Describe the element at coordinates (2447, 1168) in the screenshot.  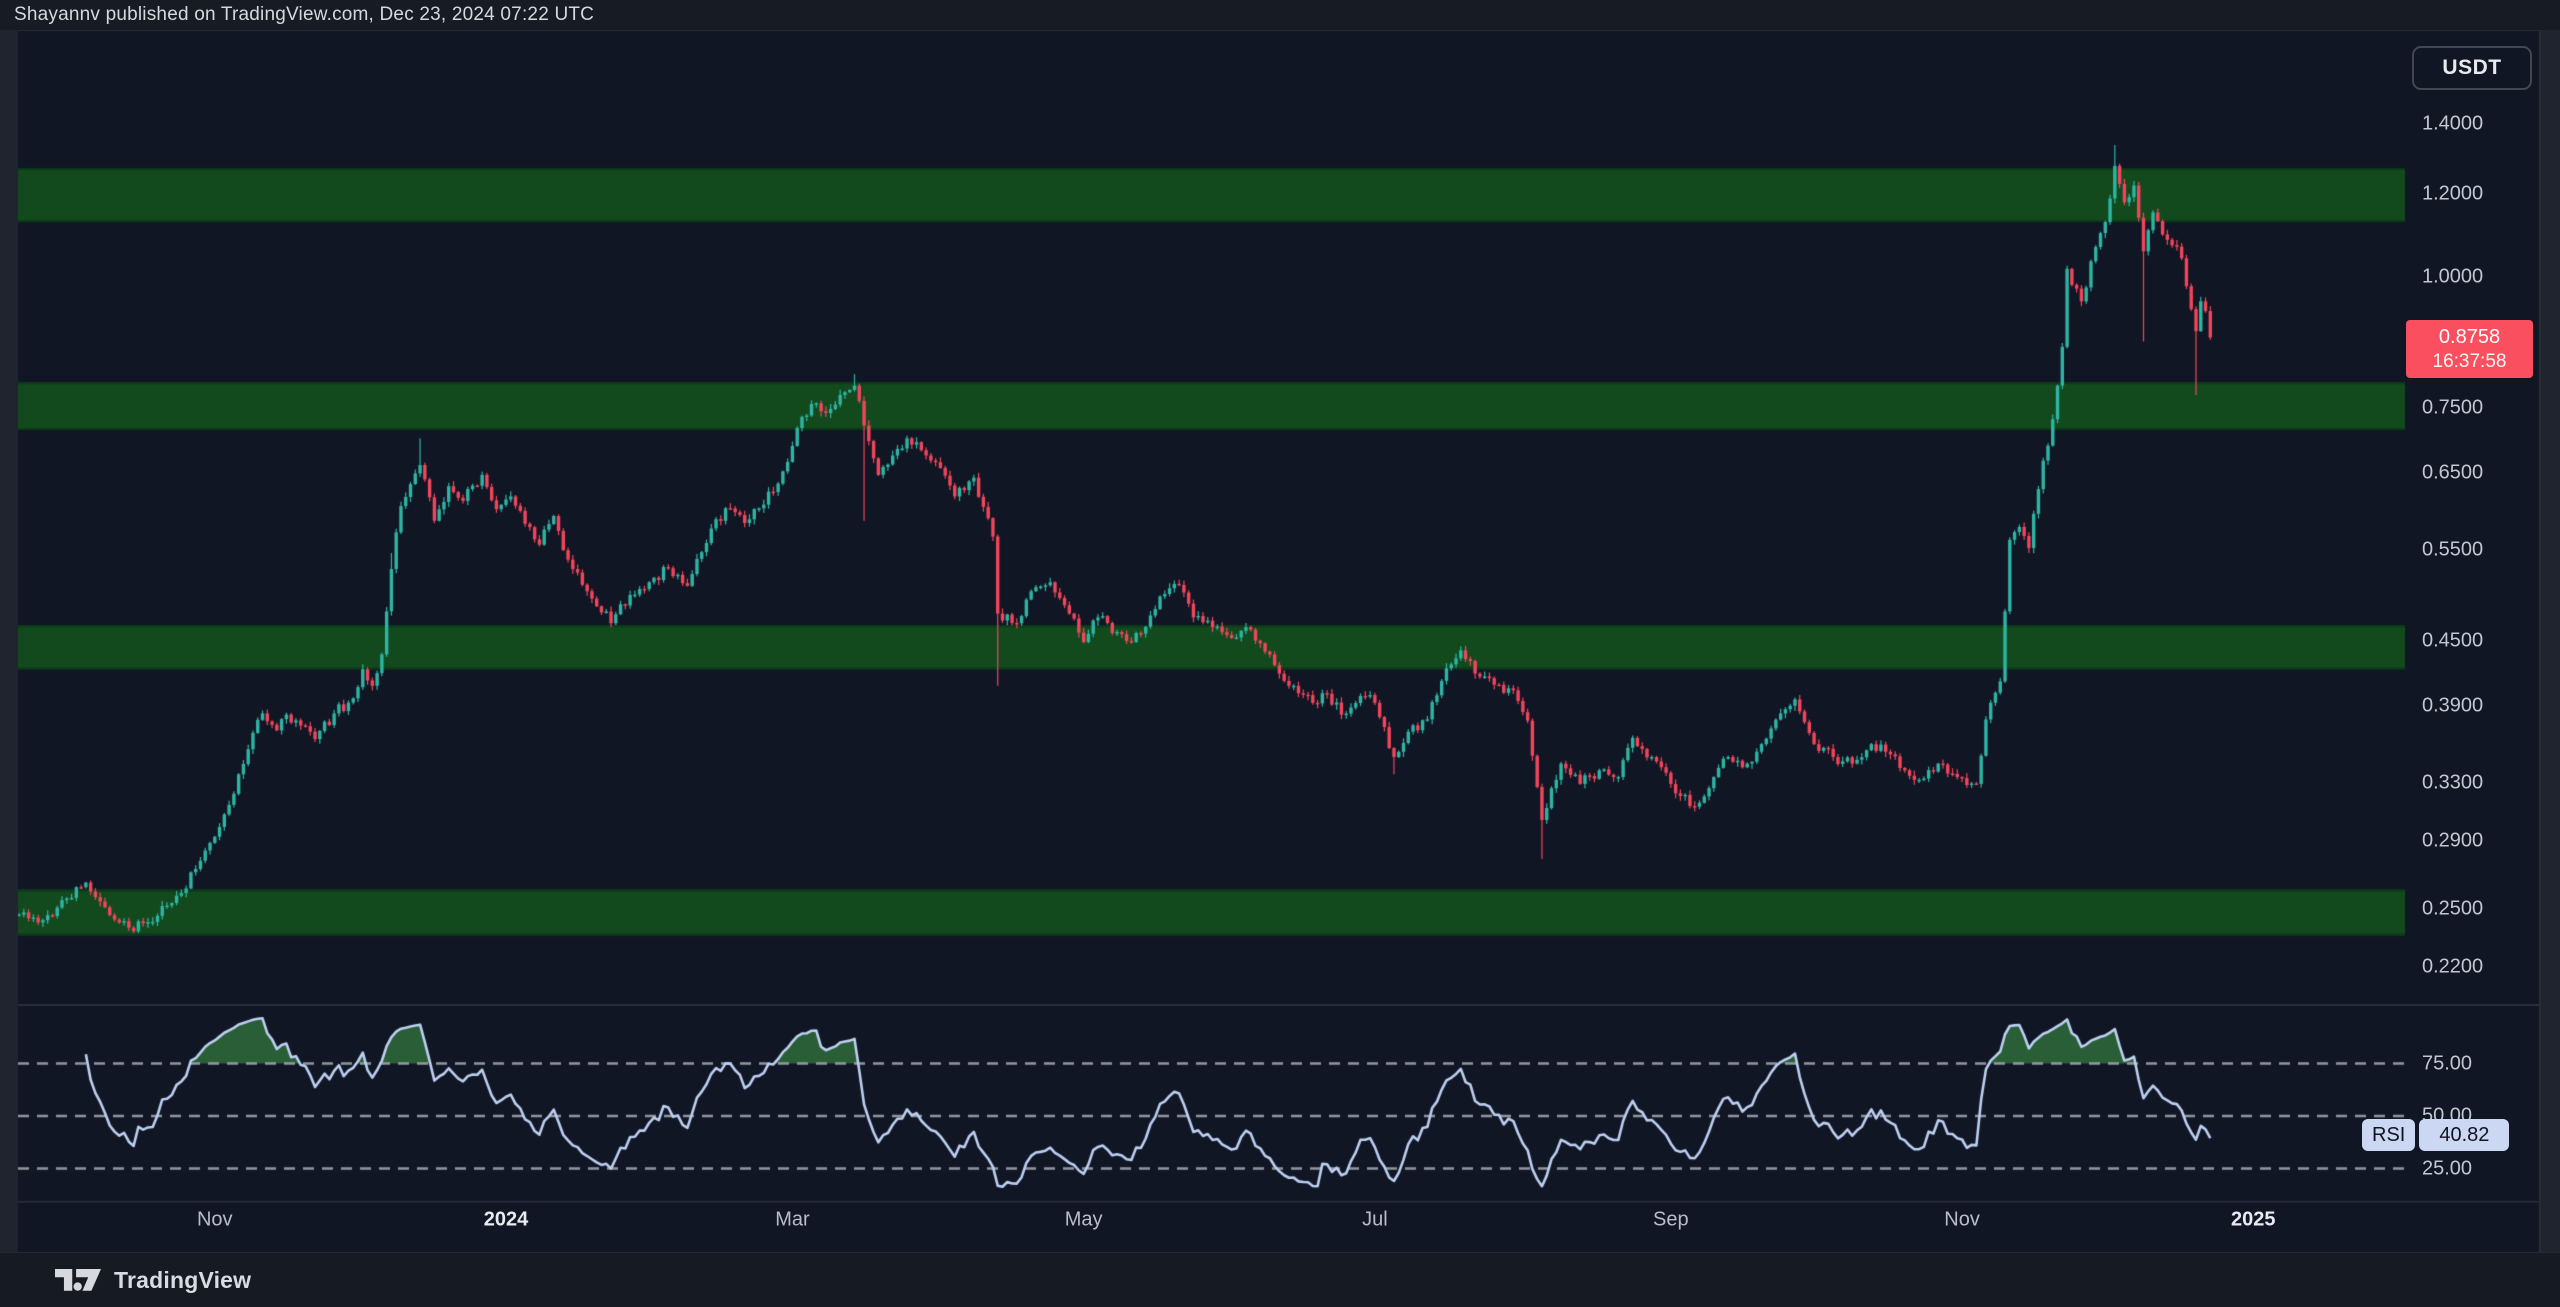
I see `rsi-tick: 25.00` at that location.